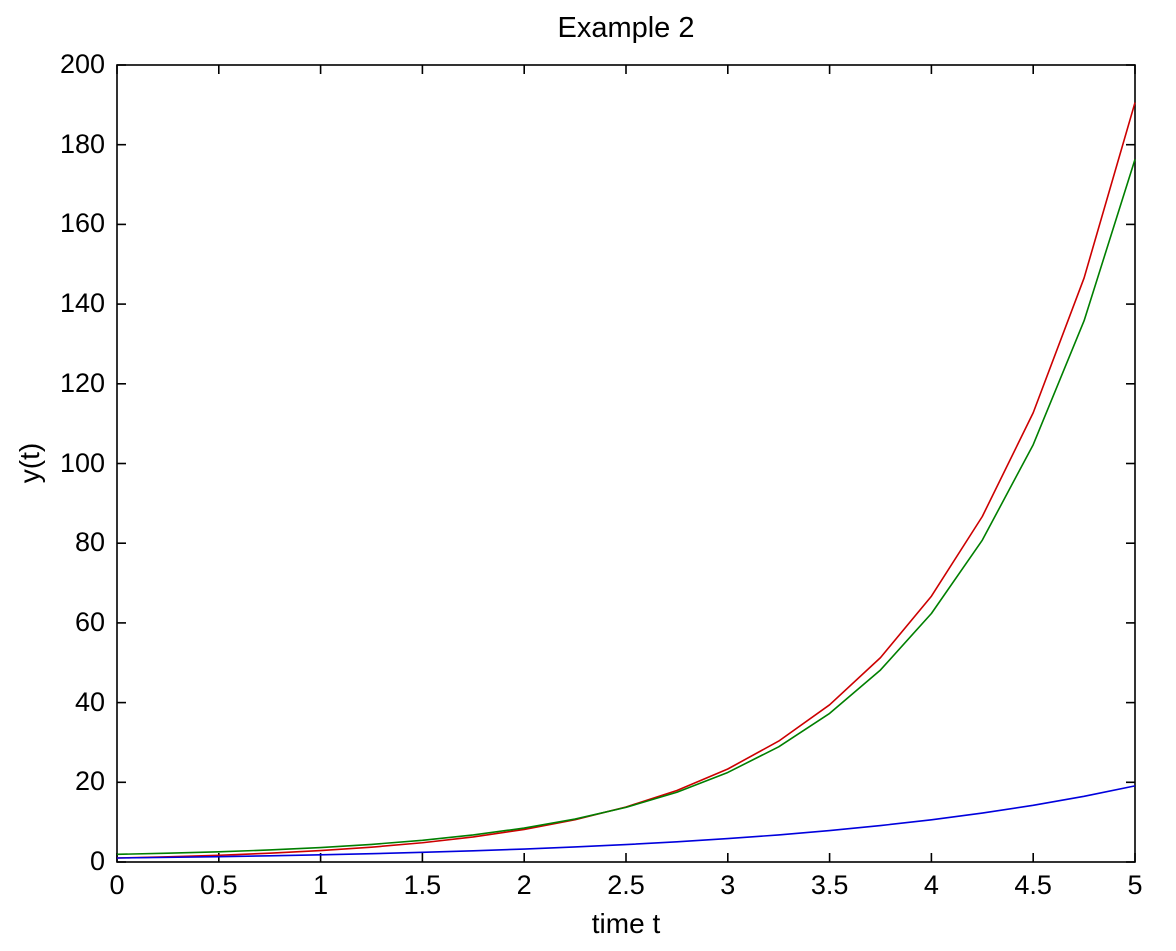 This screenshot has width=1176, height=951. I want to click on y-tick-label: 120, so click(82, 382).